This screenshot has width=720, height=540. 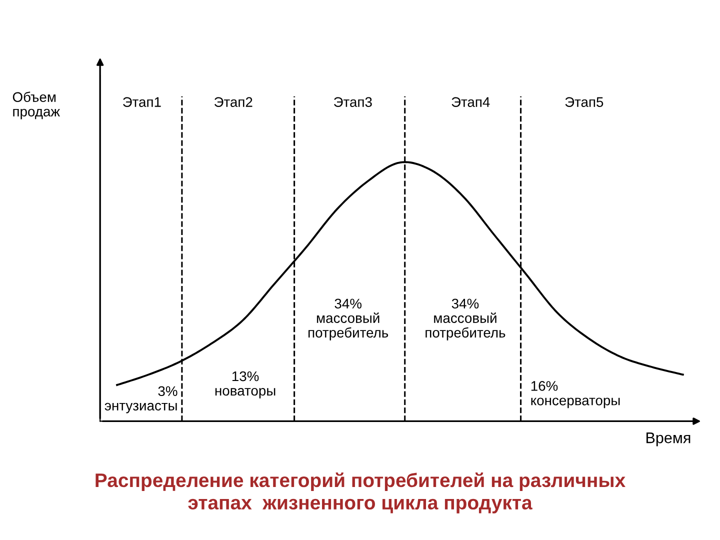 What do you see at coordinates (584, 102) in the screenshot?
I see `text: Этап5` at bounding box center [584, 102].